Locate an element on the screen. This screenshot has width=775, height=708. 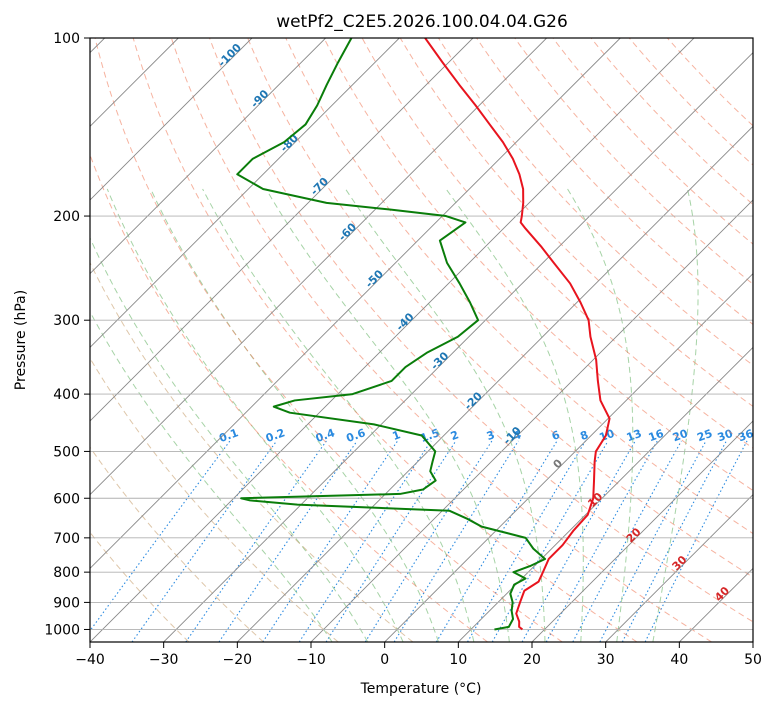
mixing-ratio-label: 8 is located at coordinates (584, 435).